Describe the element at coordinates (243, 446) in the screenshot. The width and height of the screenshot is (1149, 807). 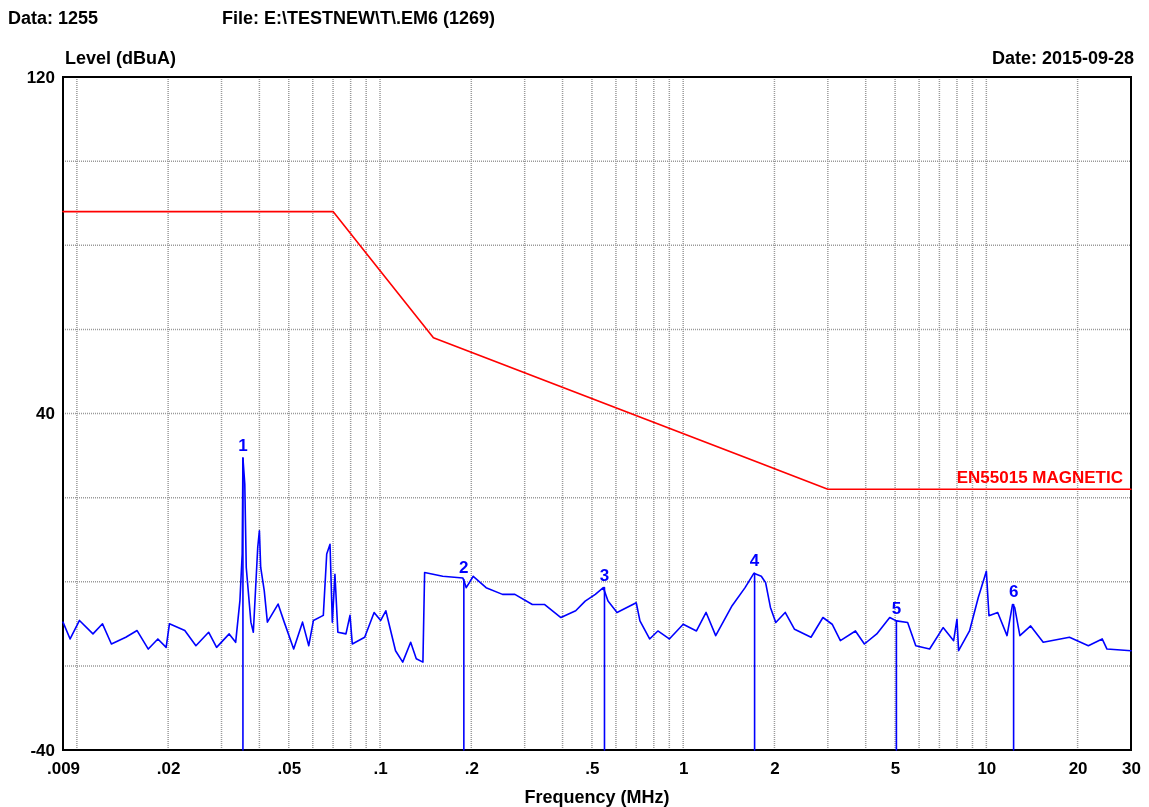
I see `annotation: 1` at that location.